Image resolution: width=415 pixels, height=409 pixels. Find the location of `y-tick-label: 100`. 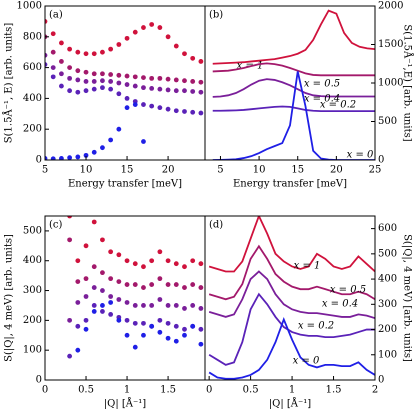

y-tick-label: 100 is located at coordinates (32, 350).